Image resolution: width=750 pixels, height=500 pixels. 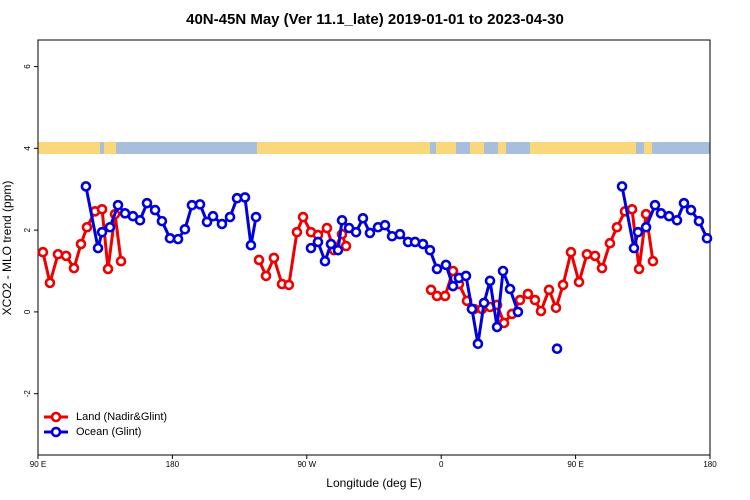 I want to click on x-axis-label: Longitude (deg E), so click(x=373, y=483).